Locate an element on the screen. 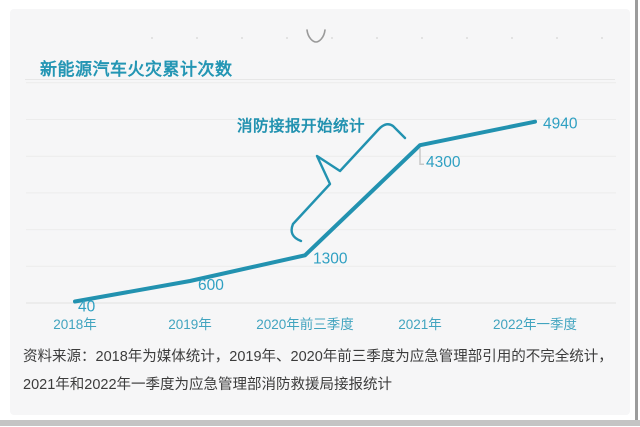  x-axis-label: 2021年 is located at coordinates (420, 324).